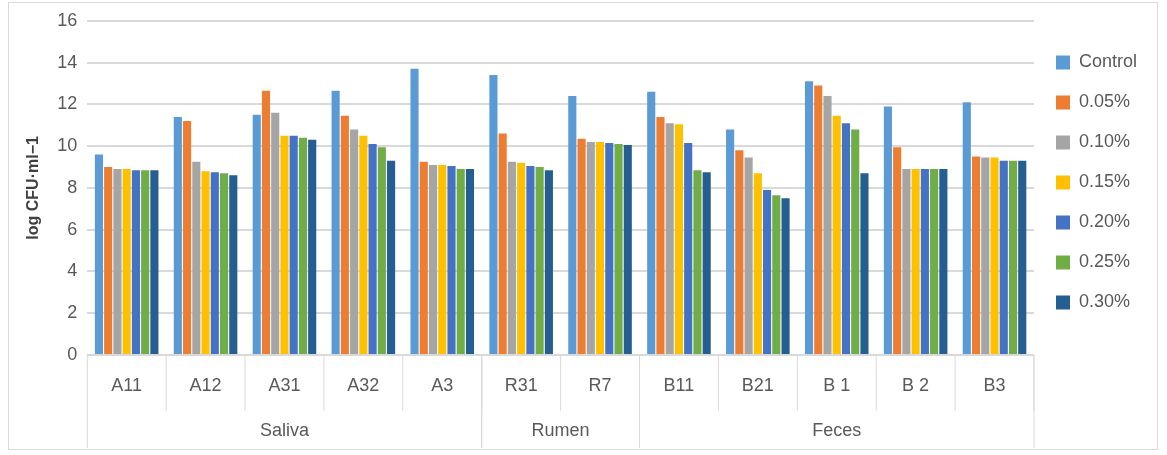 Image resolution: width=1167 pixels, height=455 pixels. What do you see at coordinates (67, 103) in the screenshot?
I see `y-tick-label: 12` at bounding box center [67, 103].